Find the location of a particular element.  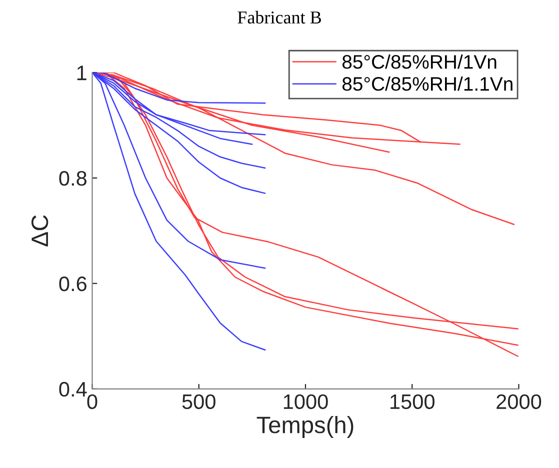

y-tick-label: 0.8 is located at coordinates (72, 178).